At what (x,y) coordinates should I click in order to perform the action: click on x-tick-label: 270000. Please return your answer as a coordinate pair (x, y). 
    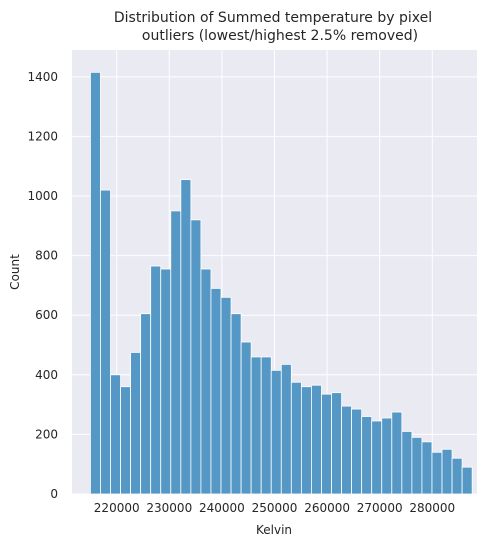
    Looking at the image, I should click on (380, 508).